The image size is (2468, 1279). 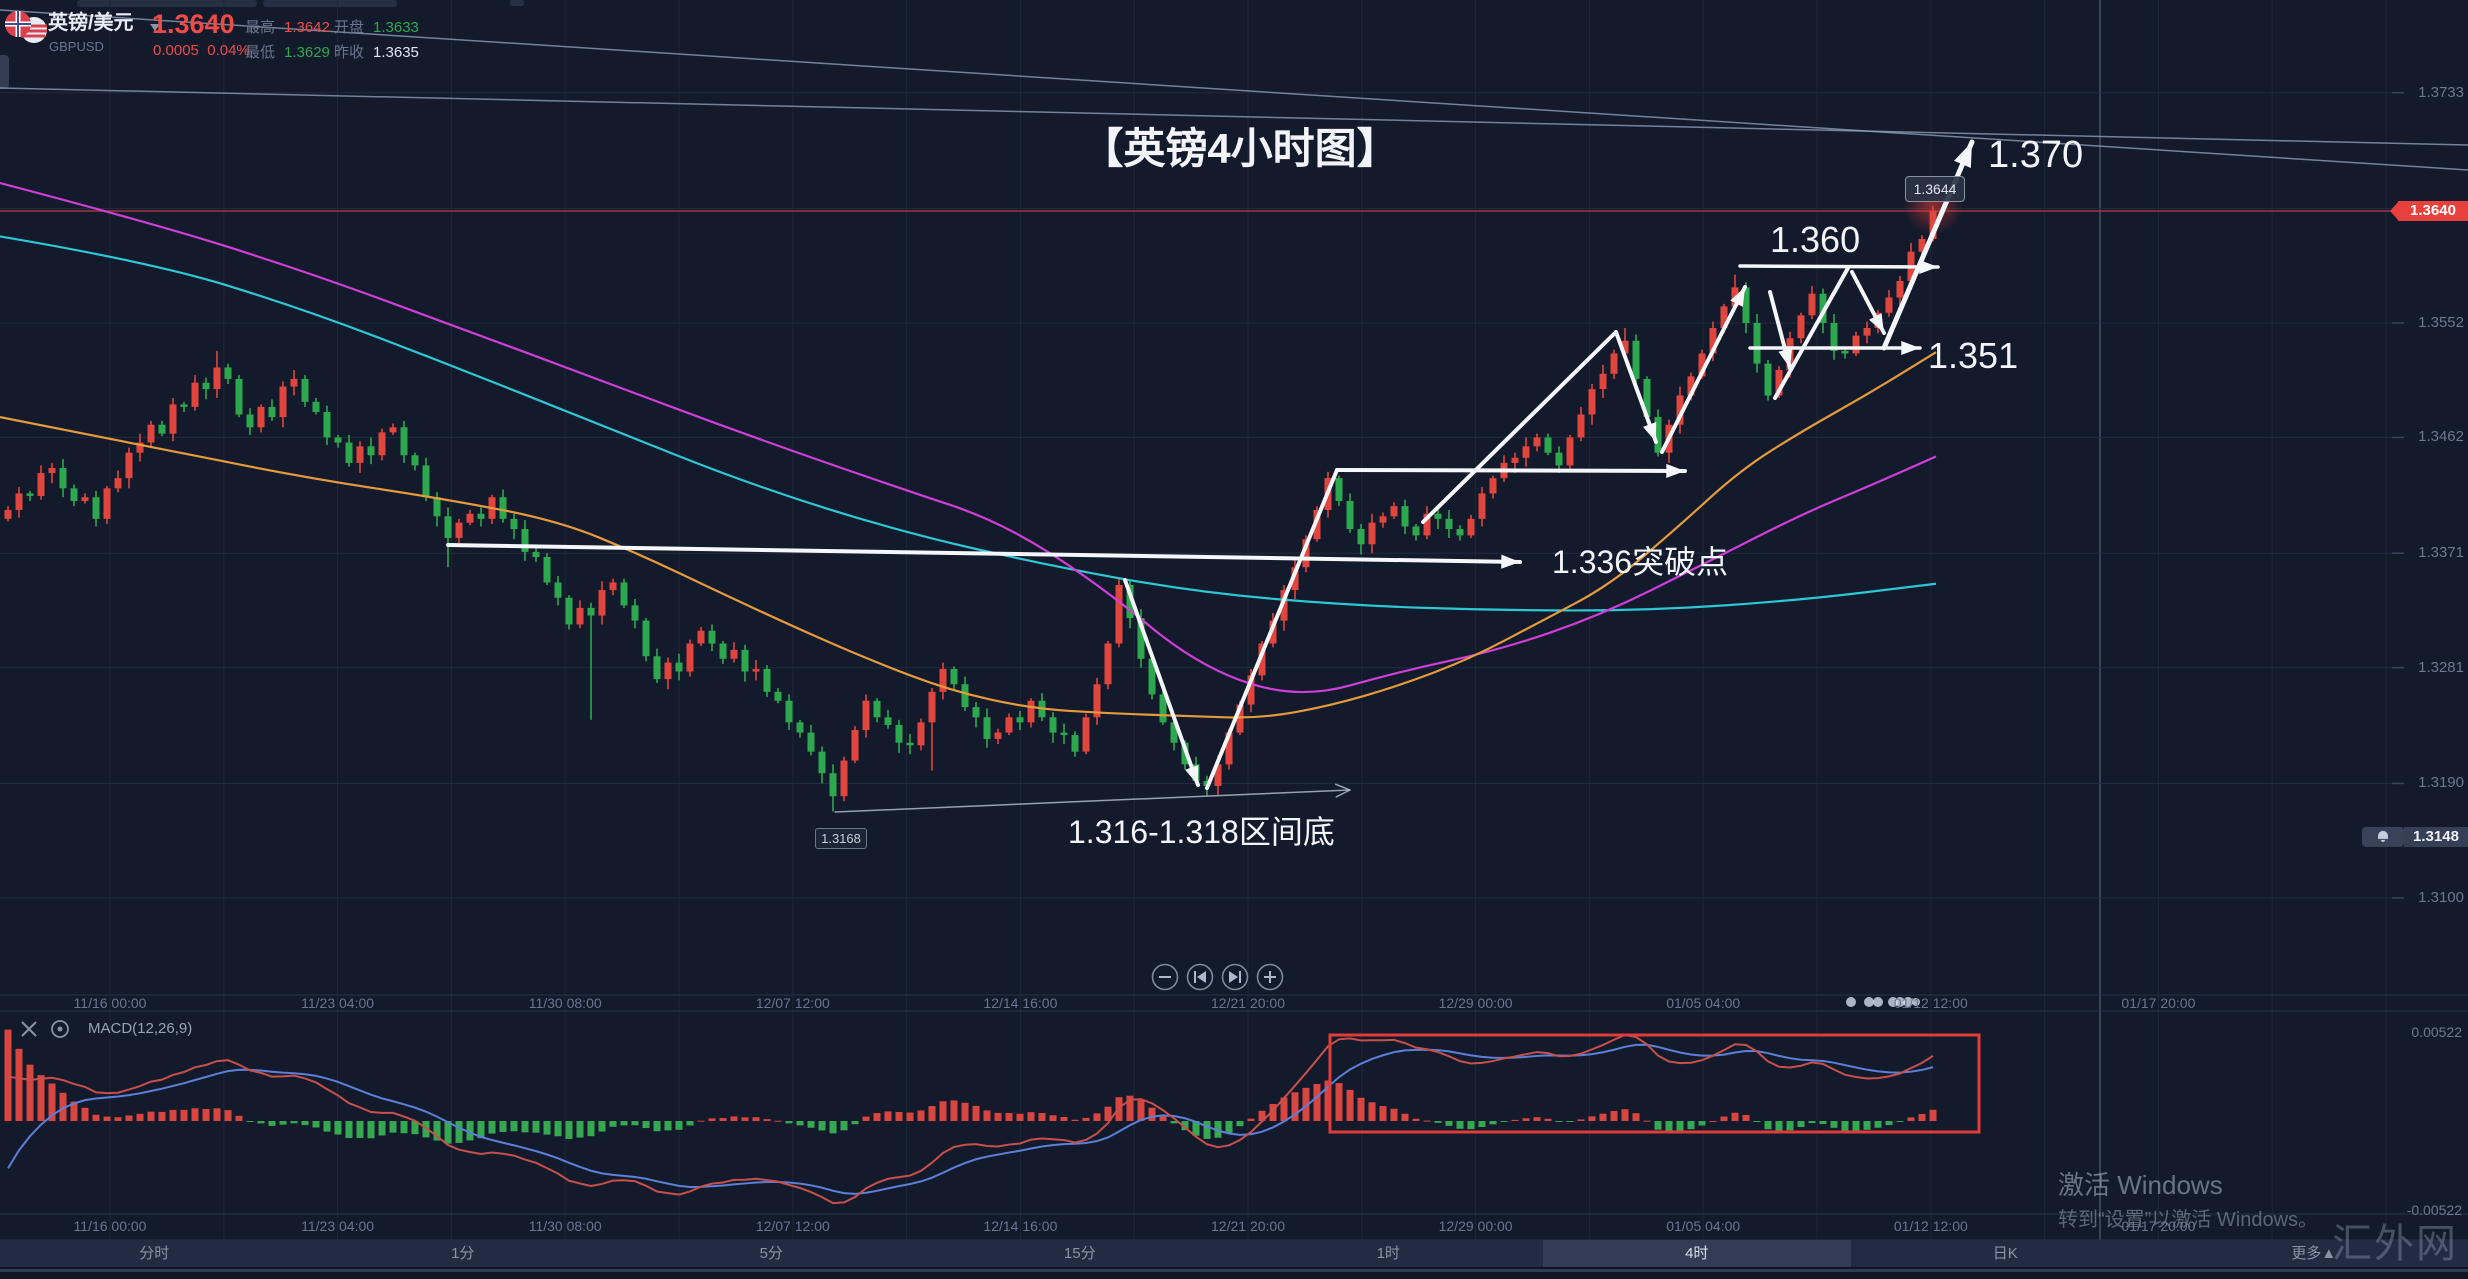 I want to click on last-price: 1.3640, so click(x=193, y=24).